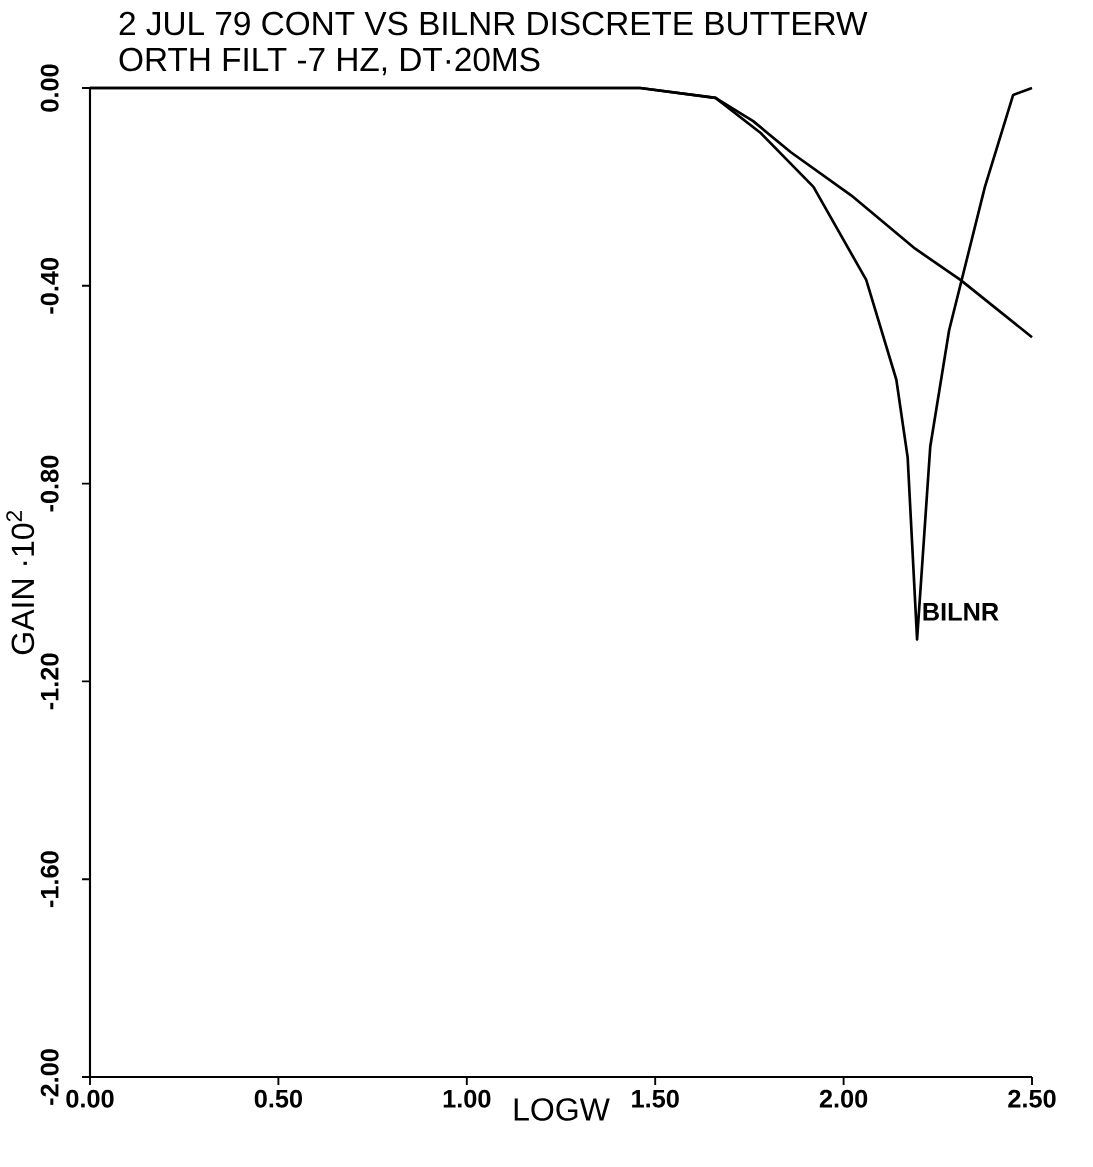  What do you see at coordinates (49, 1077) in the screenshot?
I see `y-tick-label: -2.00` at bounding box center [49, 1077].